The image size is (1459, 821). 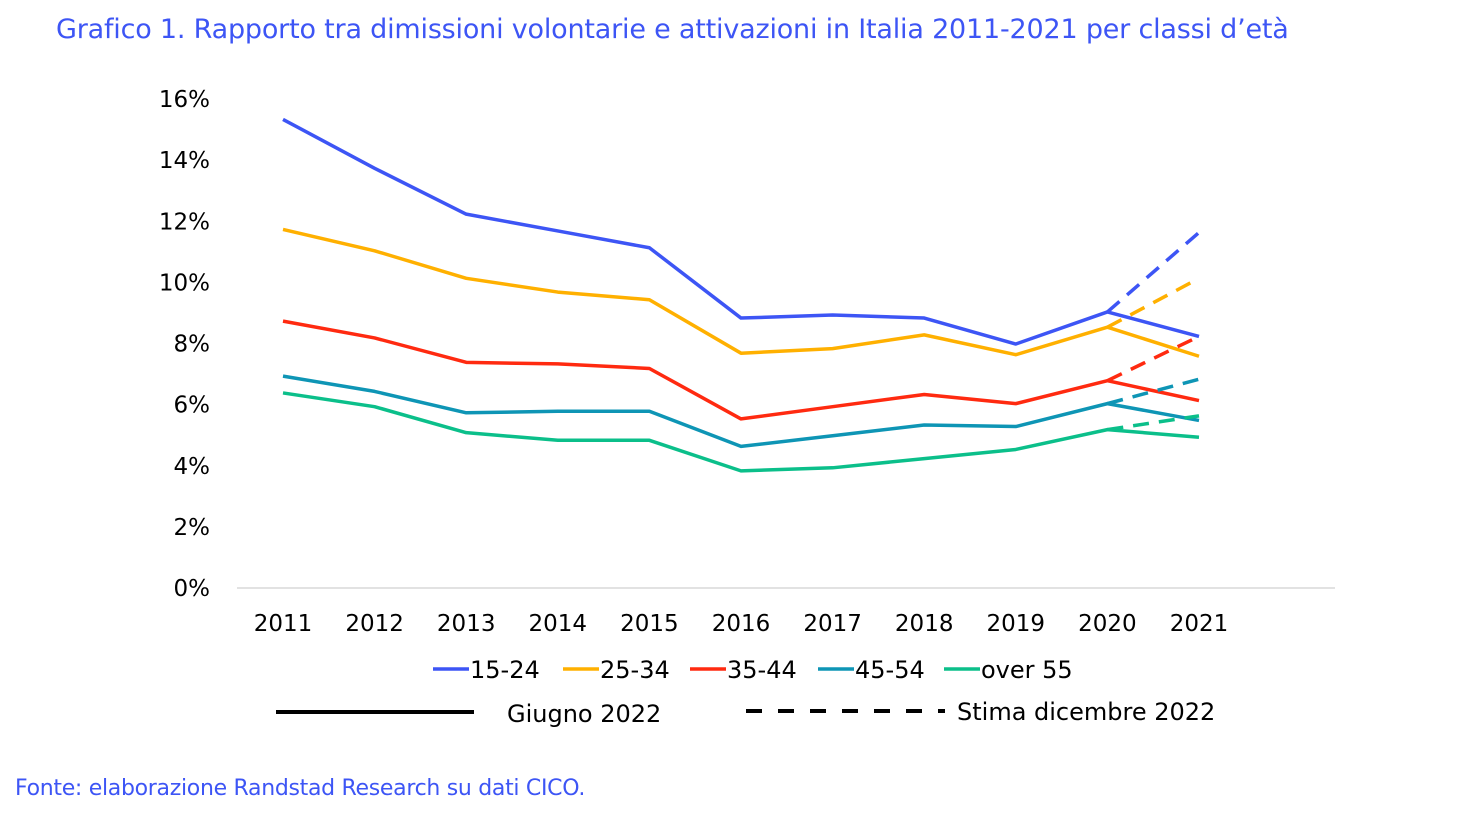 I want to click on x-tick-label: 2019, so click(x=1016, y=624).